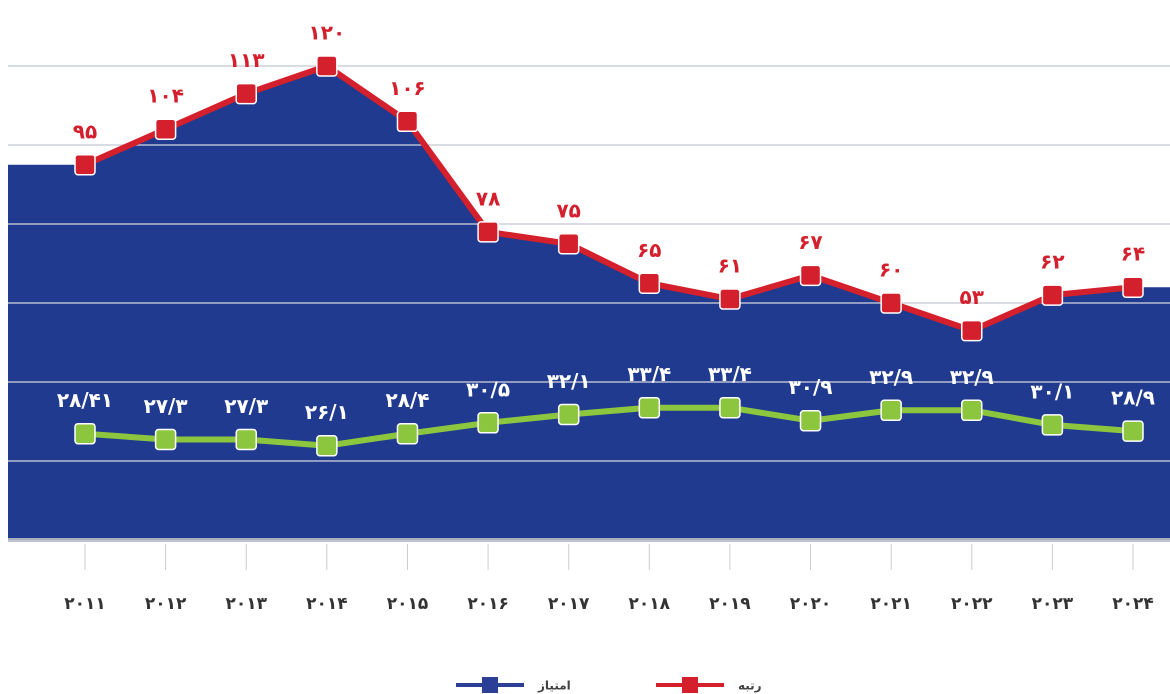 The width and height of the screenshot is (1170, 694). I want to click on data-label: ۲۸/۹, so click(1133, 398).